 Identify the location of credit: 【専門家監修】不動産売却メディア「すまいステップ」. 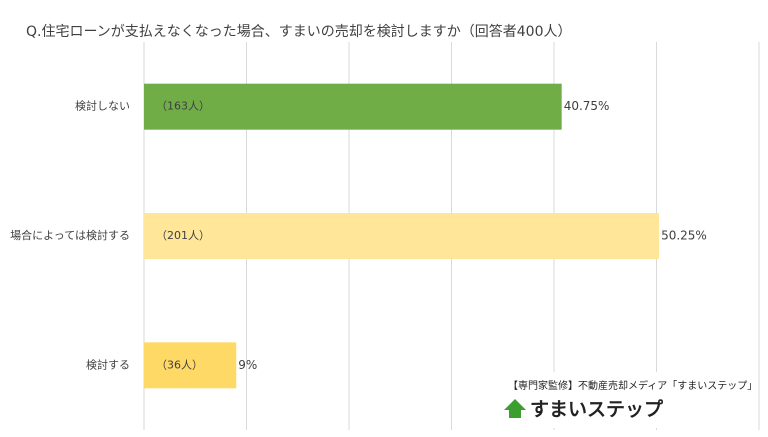
(632, 385).